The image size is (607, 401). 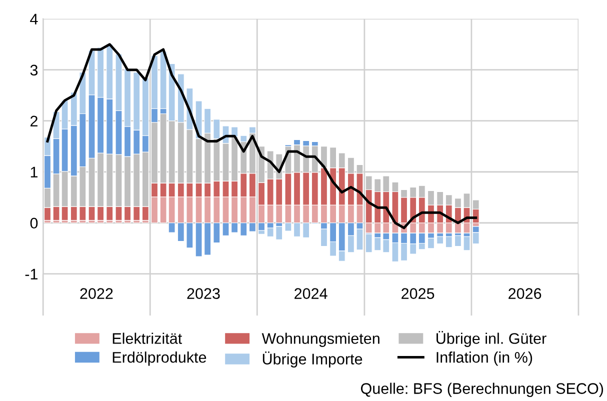 What do you see at coordinates (418, 293) in the screenshot?
I see `x-tick-label: 2025` at bounding box center [418, 293].